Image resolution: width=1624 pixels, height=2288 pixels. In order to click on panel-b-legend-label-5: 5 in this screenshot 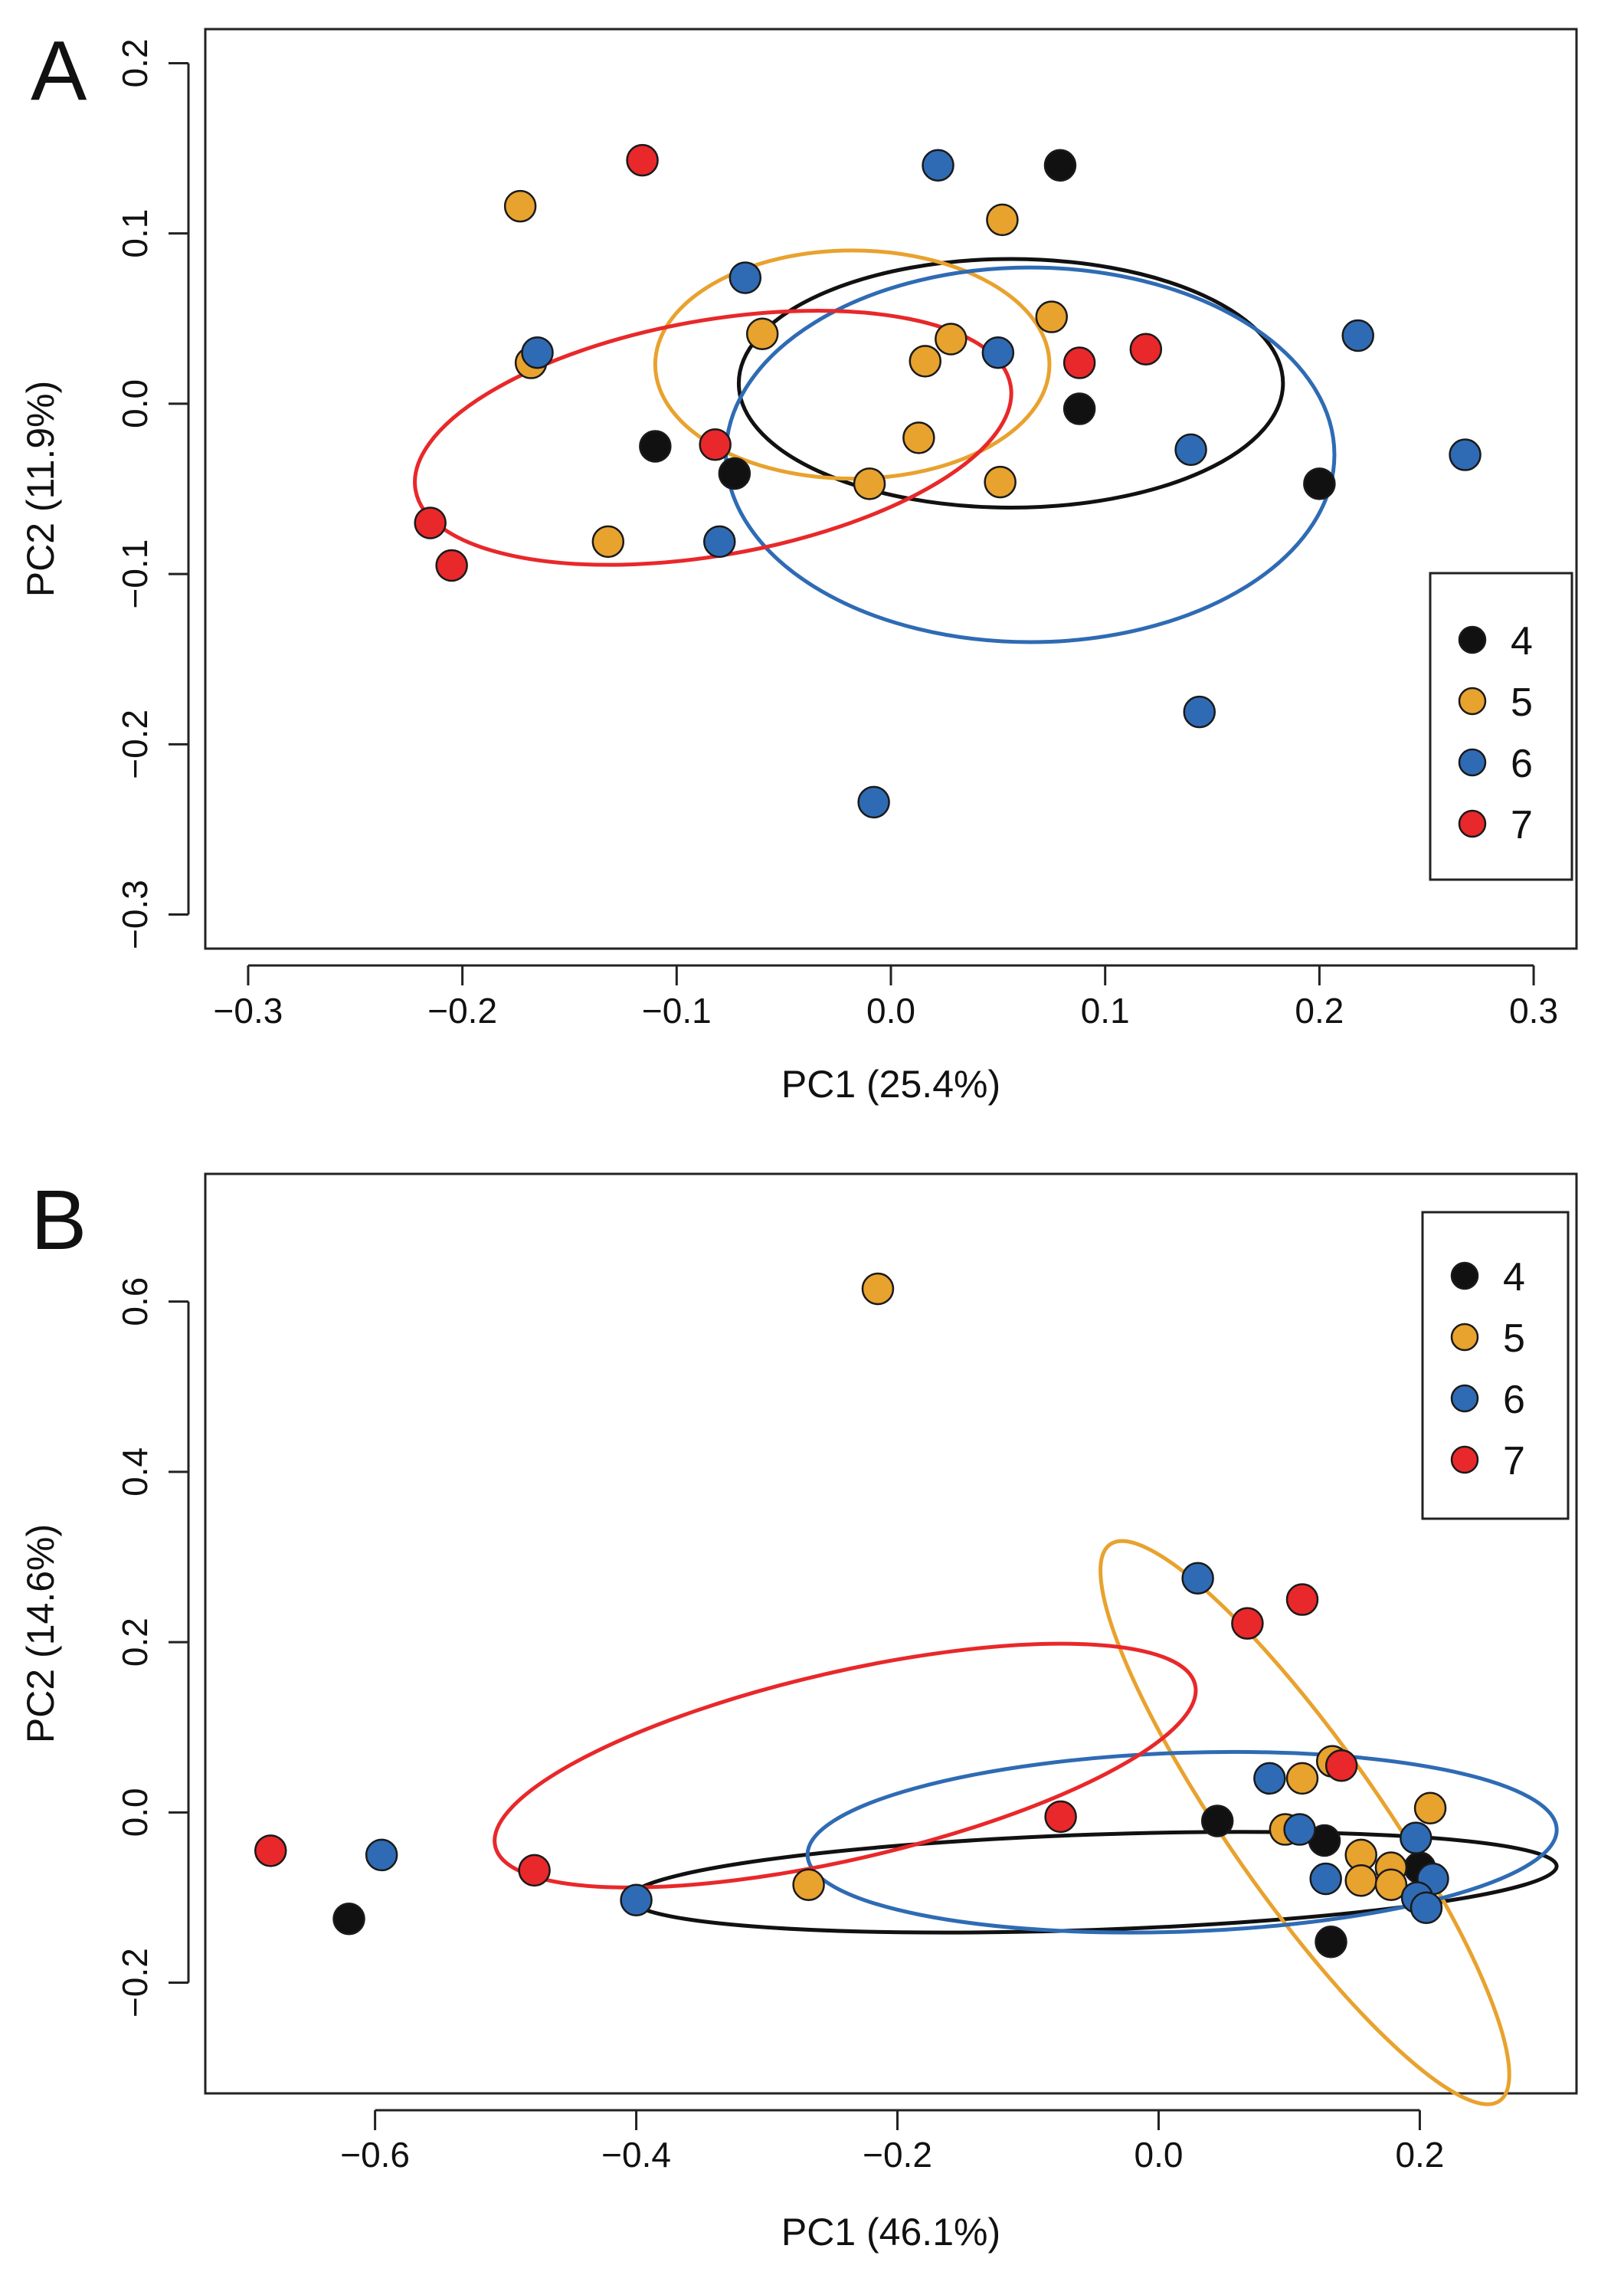, I will do `click(1514, 1338)`.